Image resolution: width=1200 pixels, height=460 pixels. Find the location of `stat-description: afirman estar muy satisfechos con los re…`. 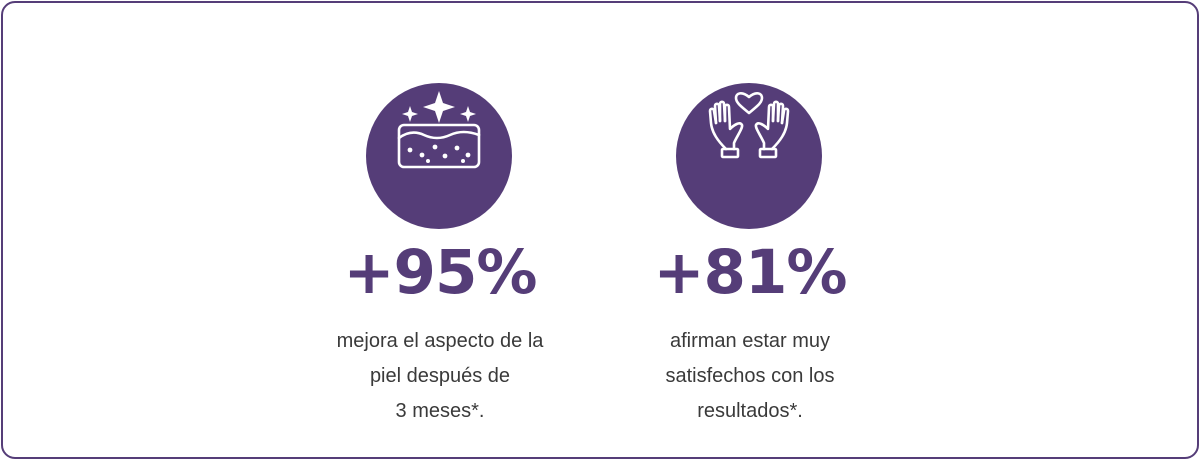

stat-description: afirman estar muy satisfechos con los re… is located at coordinates (750, 376).